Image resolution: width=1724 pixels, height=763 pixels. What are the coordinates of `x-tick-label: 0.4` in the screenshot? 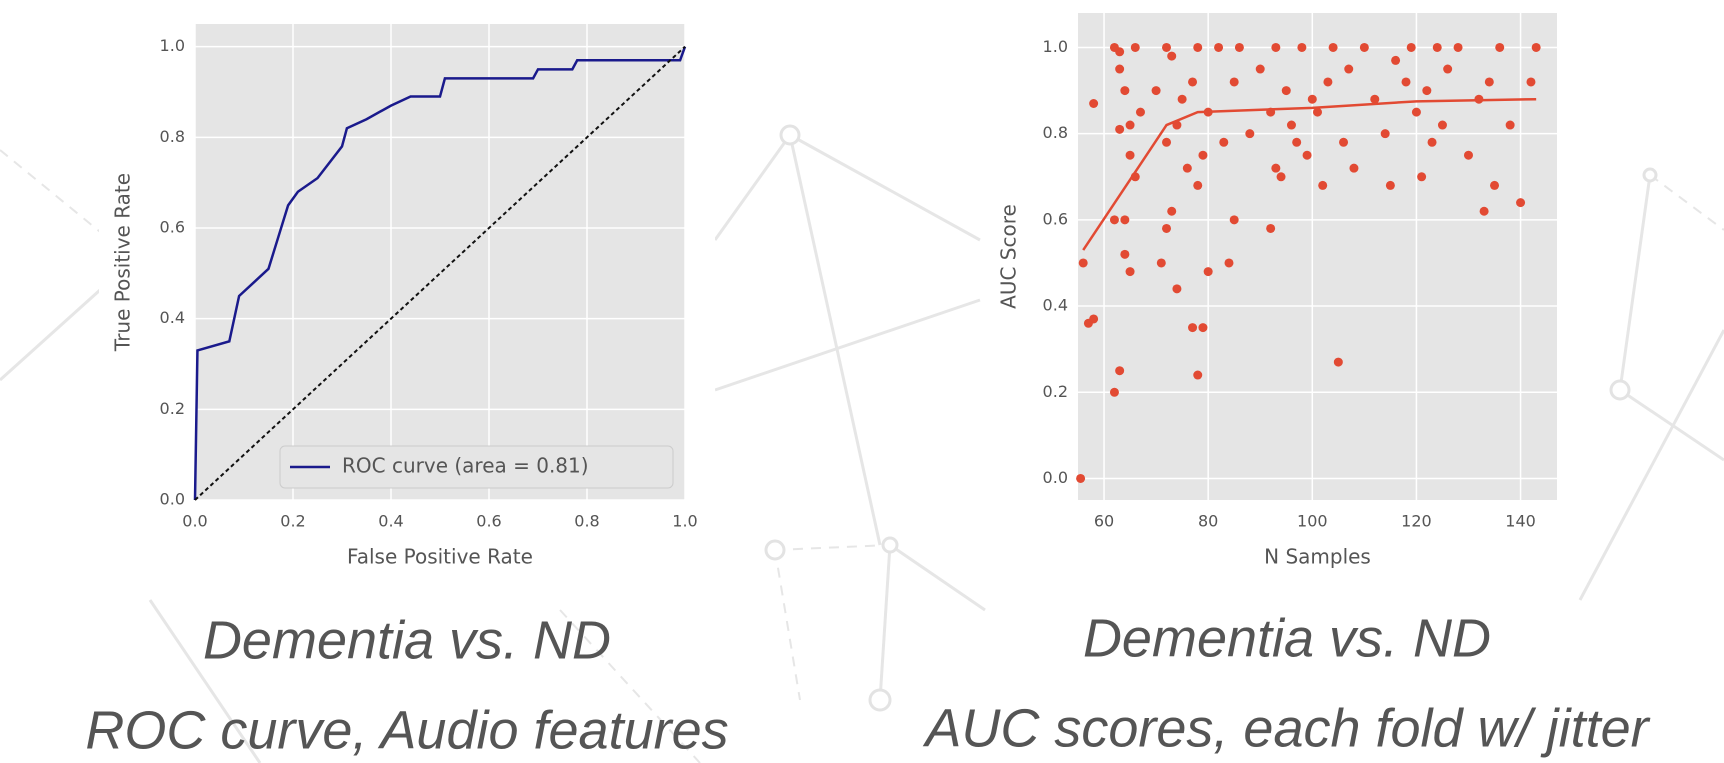 It's located at (390, 521).